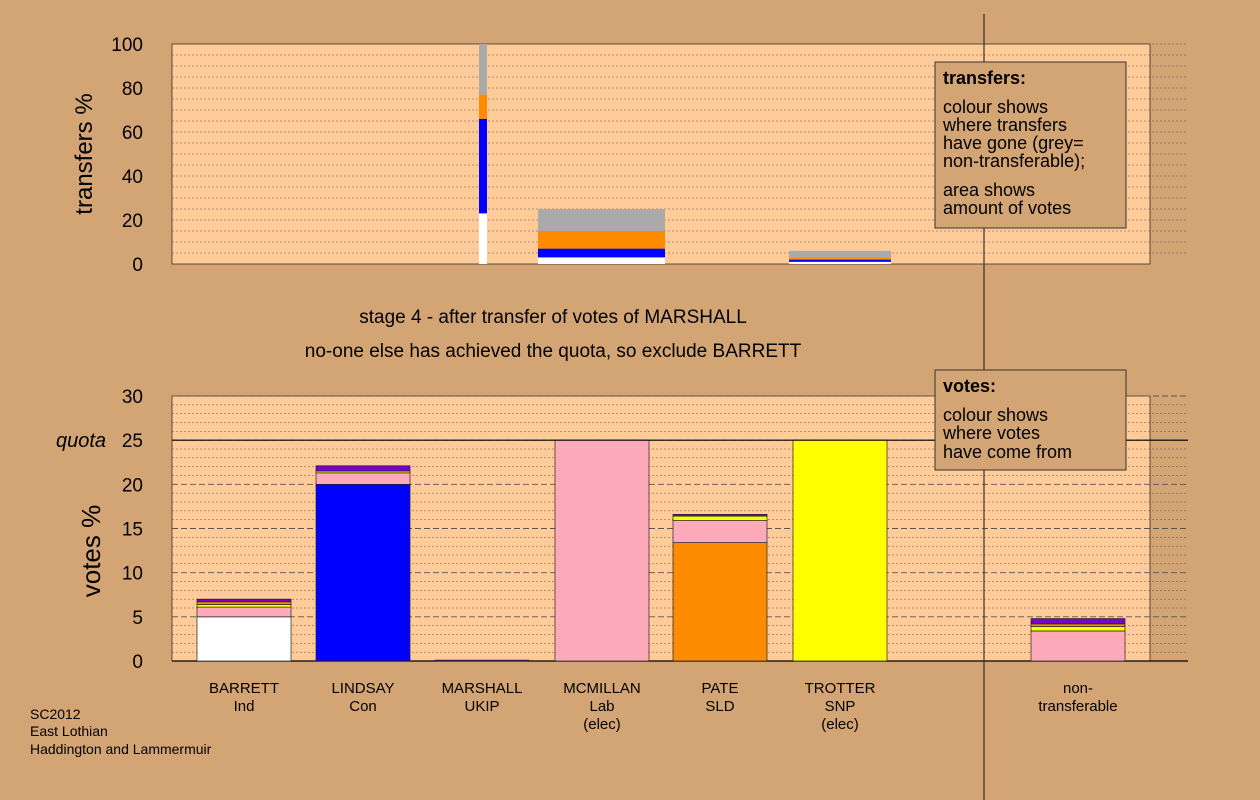  Describe the element at coordinates (601, 706) in the screenshot. I see `candidate-label: Lab` at that location.